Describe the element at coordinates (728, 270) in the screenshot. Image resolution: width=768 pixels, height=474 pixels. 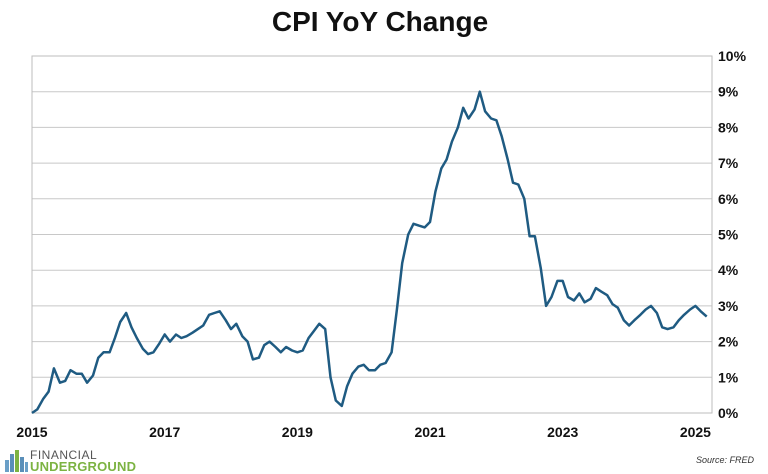
I see `y-tick-label: 4%` at that location.